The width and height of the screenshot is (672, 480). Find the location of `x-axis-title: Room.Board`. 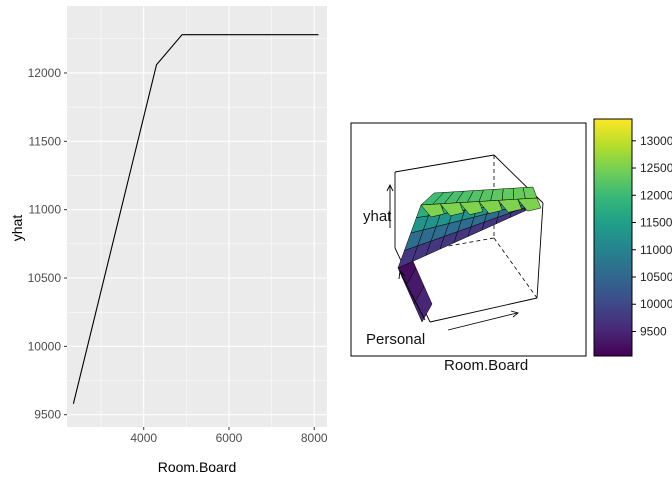

x-axis-title: Room.Board is located at coordinates (197, 467).